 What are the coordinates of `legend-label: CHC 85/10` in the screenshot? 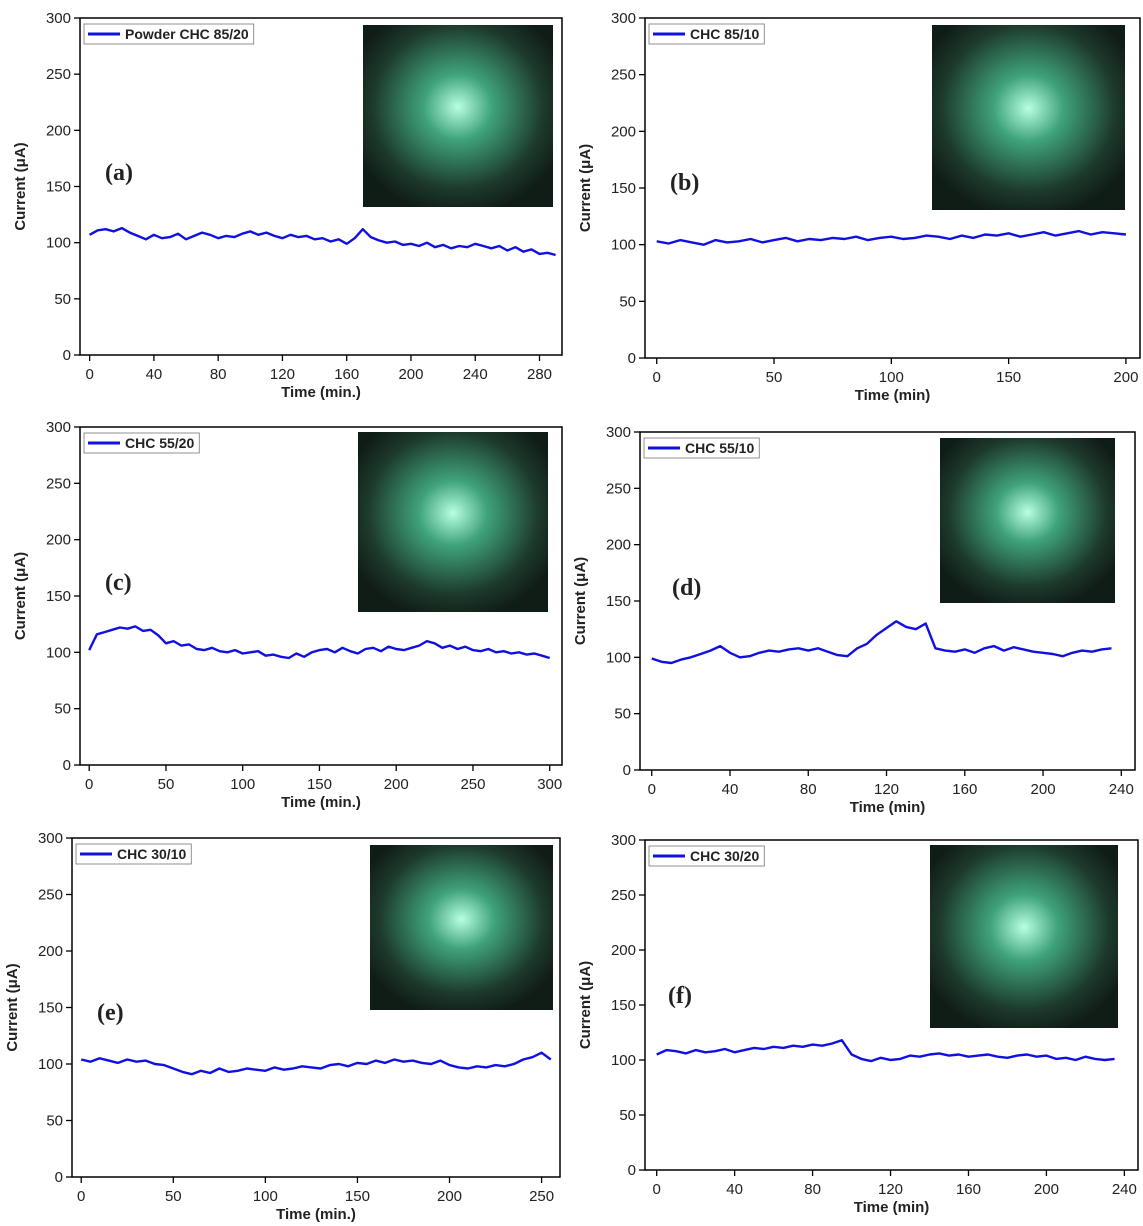 It's located at (724, 34).